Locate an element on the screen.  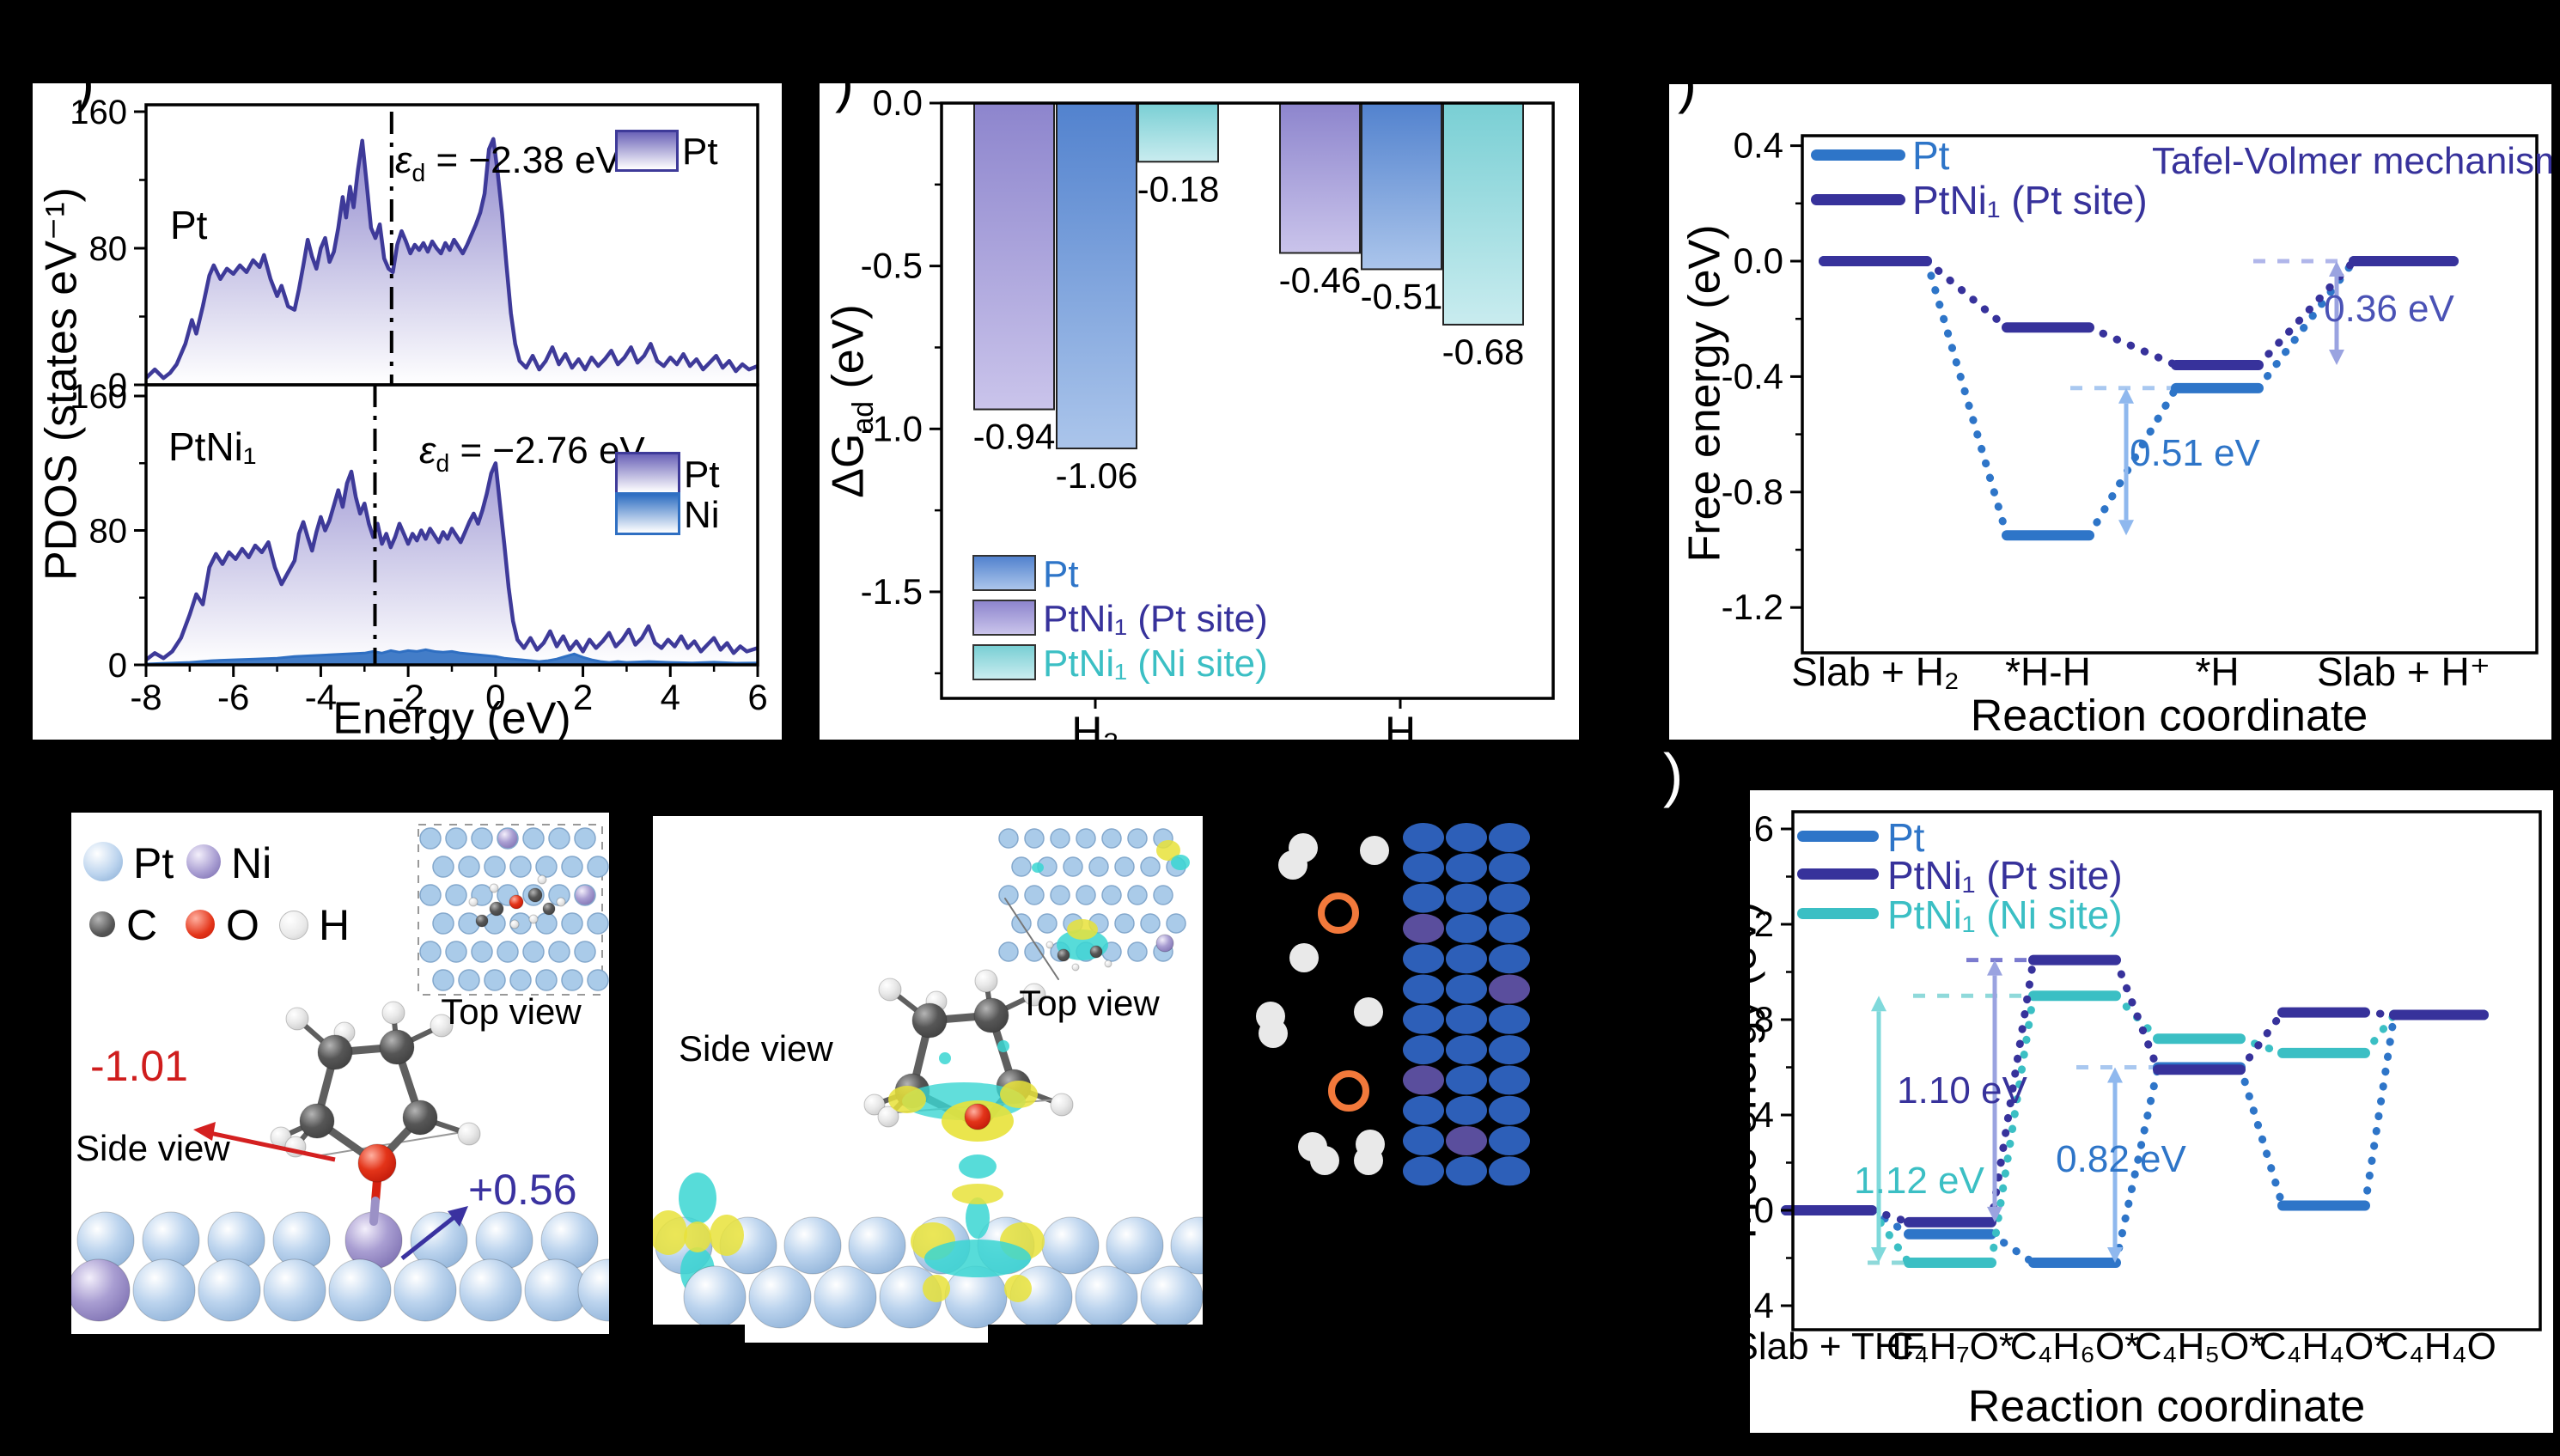
svg-text: -1.0 is located at coordinates (892, 428).